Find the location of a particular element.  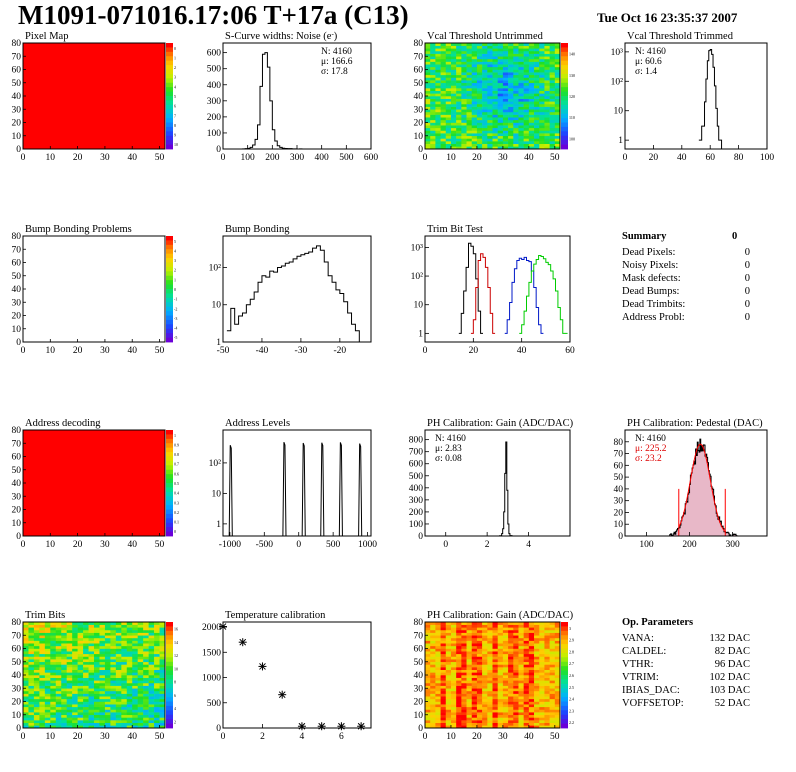

trim-bits-map-palette-seg is located at coordinates (169, 726).